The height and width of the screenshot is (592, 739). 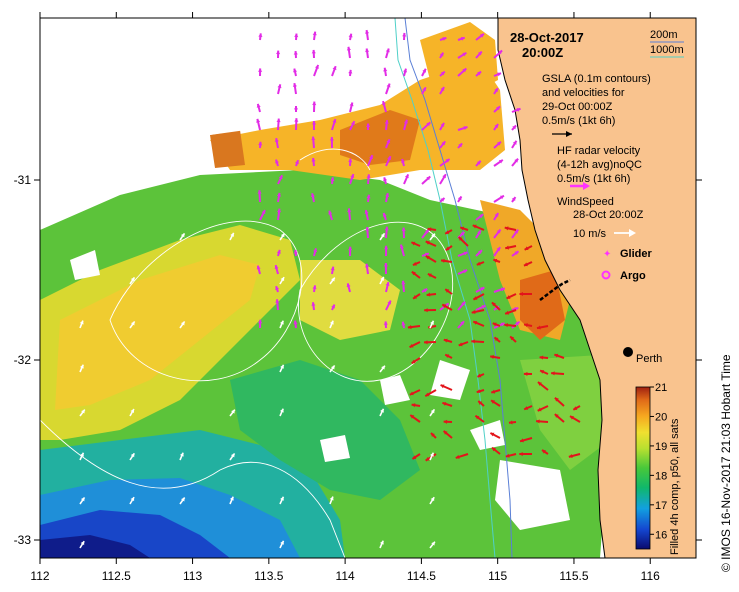 I want to click on y-tick-label: -31, so click(x=23, y=180).